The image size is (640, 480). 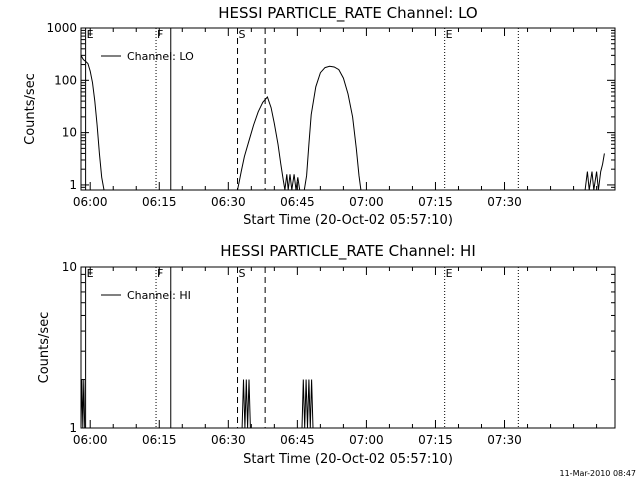 What do you see at coordinates (197, 404) in the screenshot?
I see `series-line` at bounding box center [197, 404].